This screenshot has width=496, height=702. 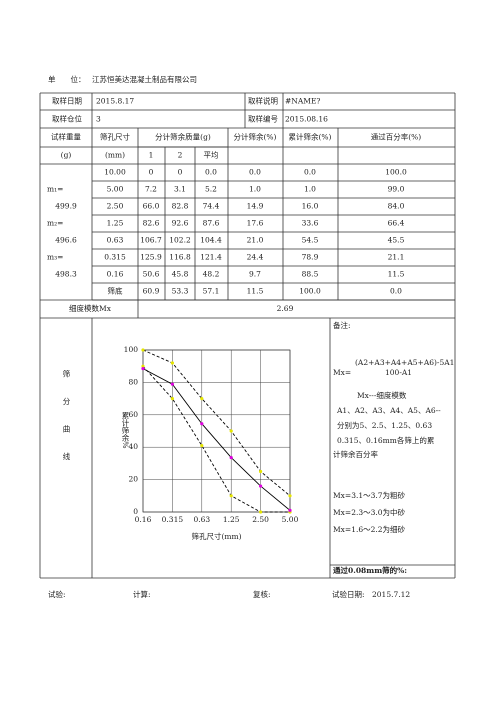 What do you see at coordinates (255, 223) in the screenshot?
I see `cell: 17.6` at bounding box center [255, 223].